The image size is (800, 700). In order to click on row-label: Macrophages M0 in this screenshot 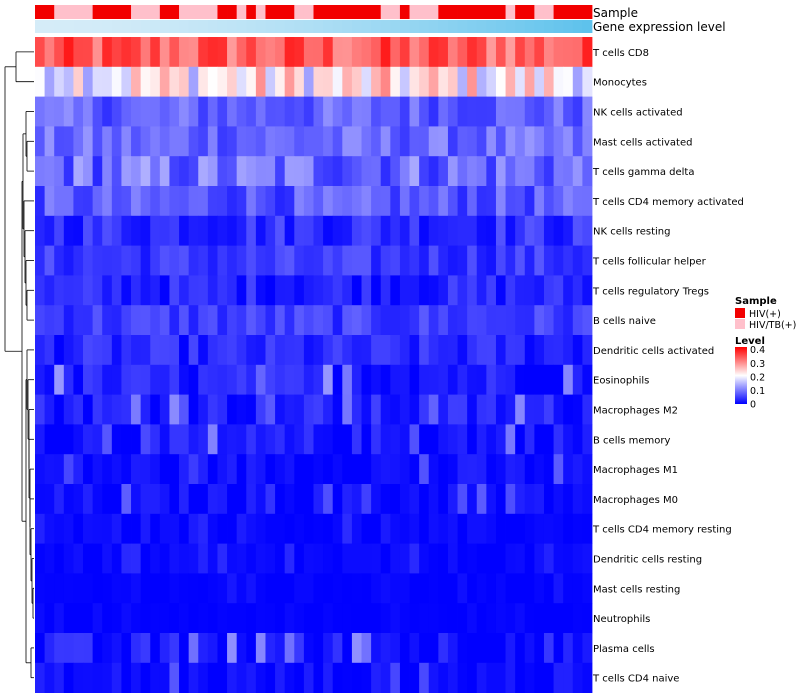, I will do `click(635, 500)`.